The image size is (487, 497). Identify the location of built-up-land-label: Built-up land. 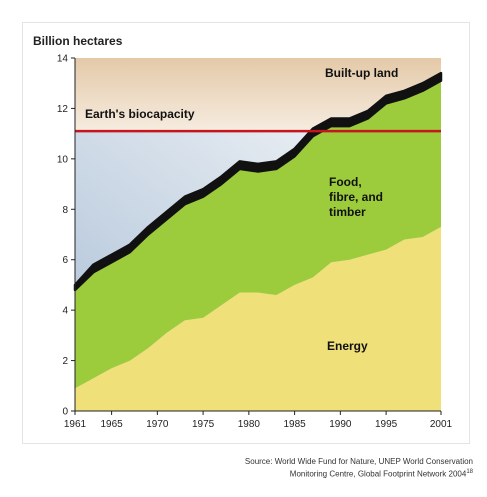
(361, 73).